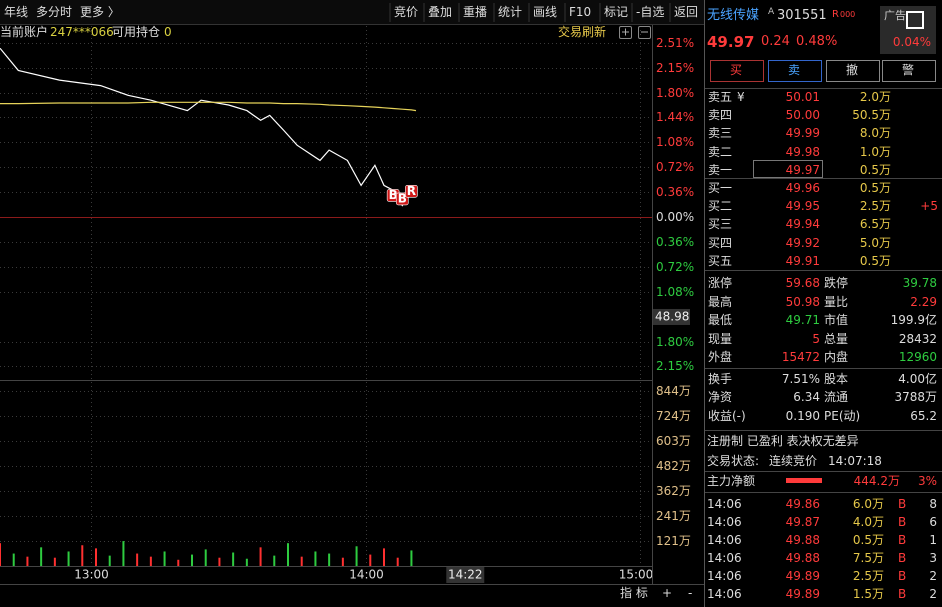 This screenshot has width=942, height=607. What do you see at coordinates (933, 522) in the screenshot?
I see `trade-count: 6` at bounding box center [933, 522].